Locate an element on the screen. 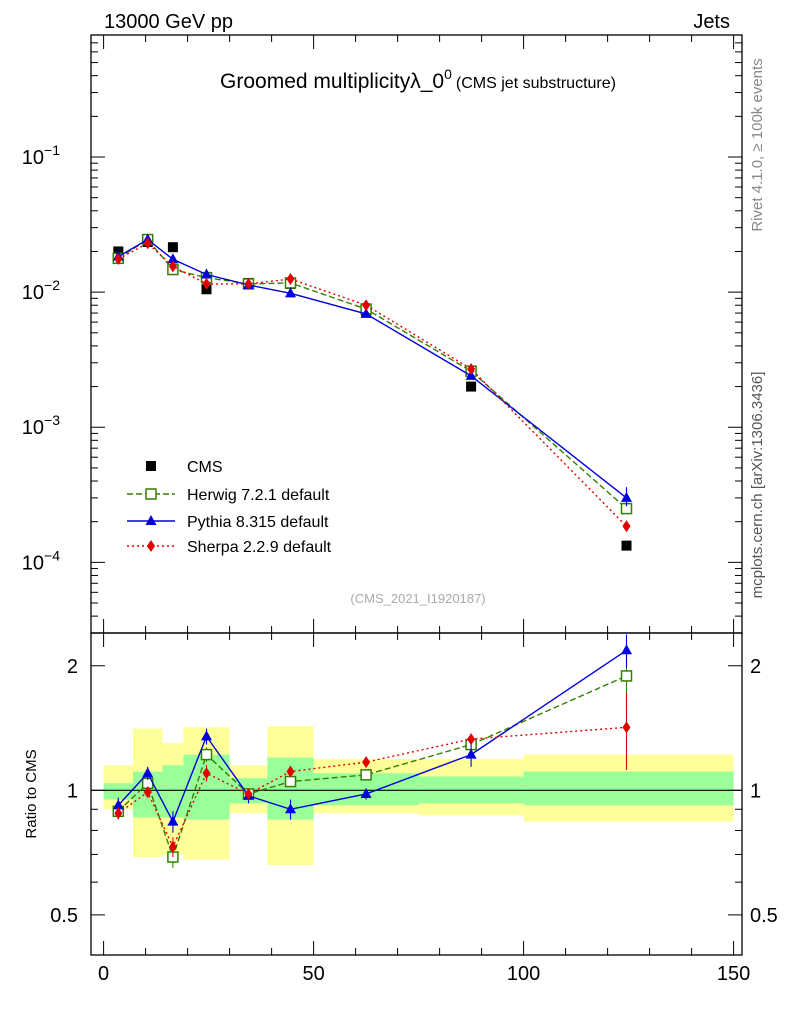  ratio-x-tick-label: 100 is located at coordinates (523, 974).